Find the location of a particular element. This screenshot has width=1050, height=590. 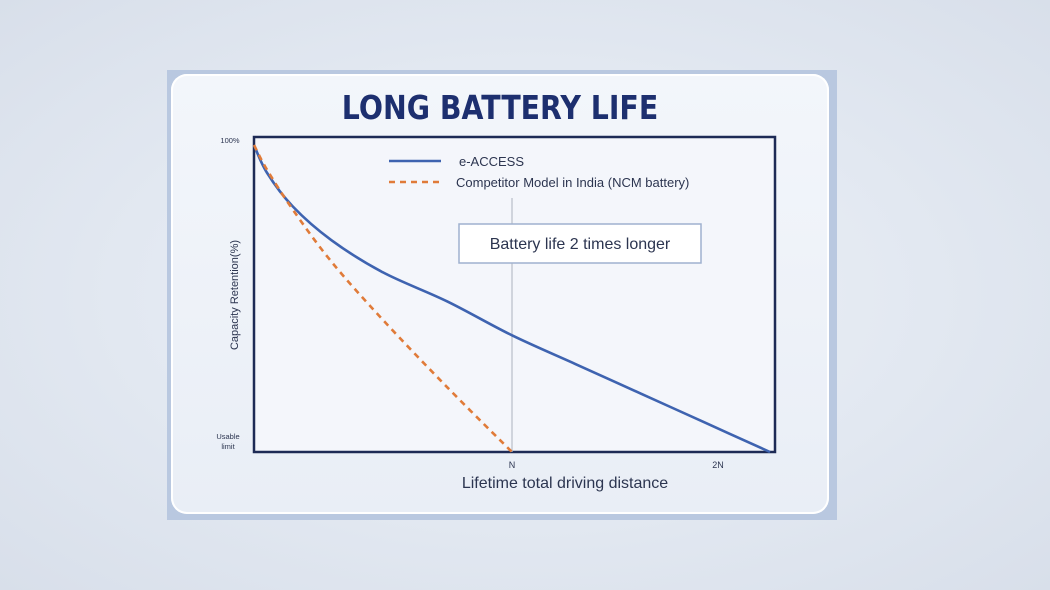

annotation-box is located at coordinates (580, 243).